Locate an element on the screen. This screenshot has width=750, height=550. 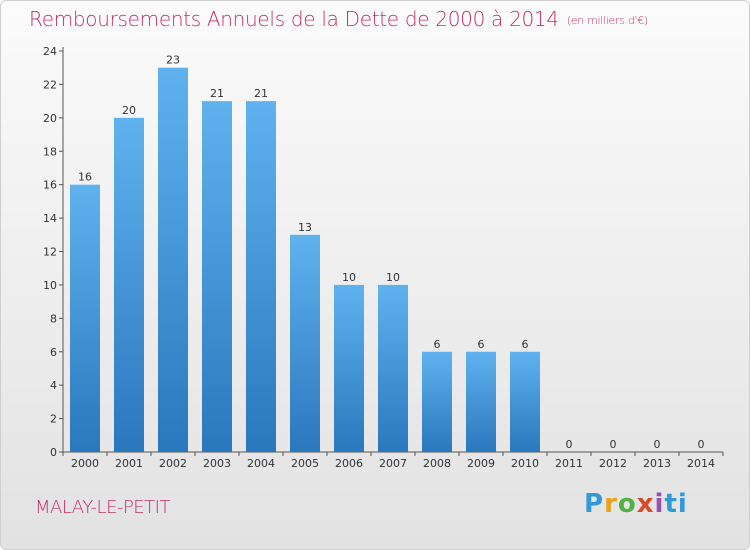
y-tick-label: 0 is located at coordinates (53, 452).